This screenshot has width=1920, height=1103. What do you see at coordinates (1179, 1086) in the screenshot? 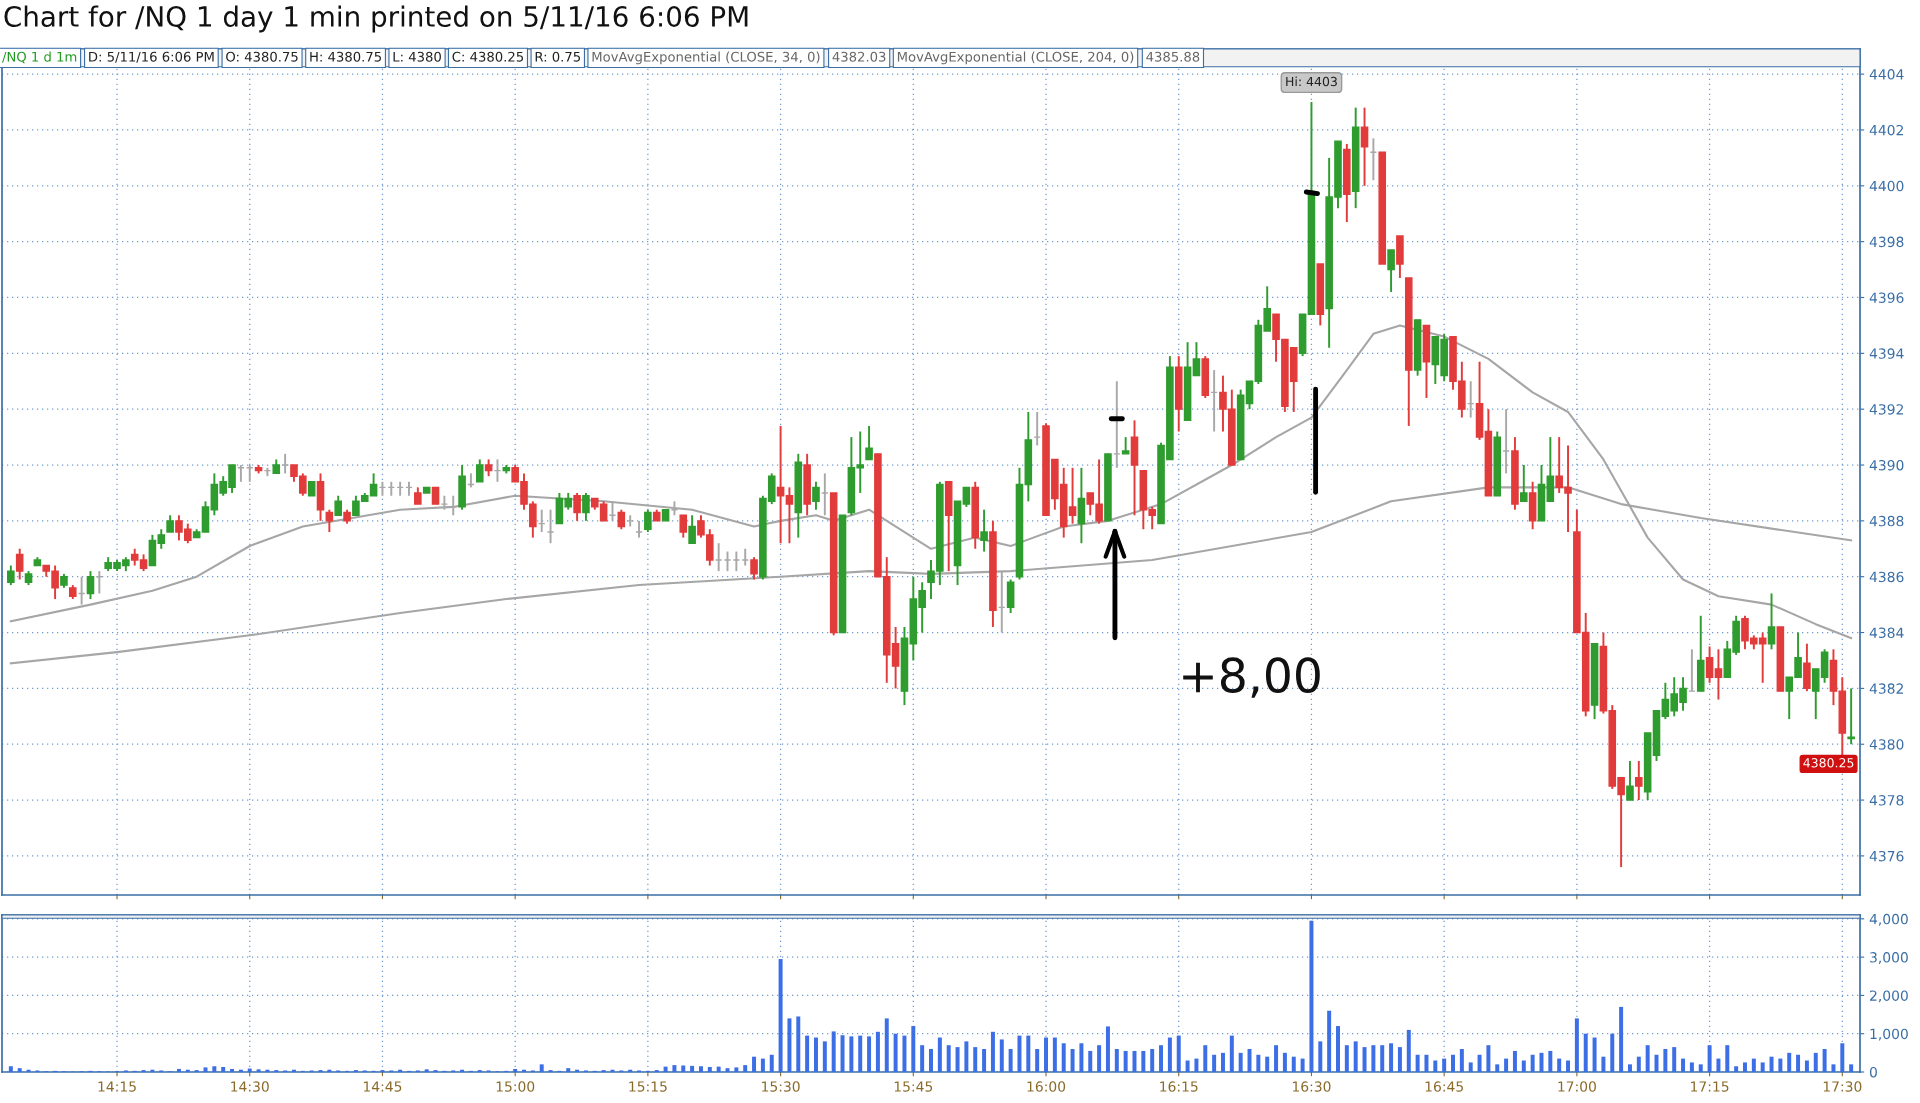
I see `x-tick-label: 16:15` at bounding box center [1179, 1086].